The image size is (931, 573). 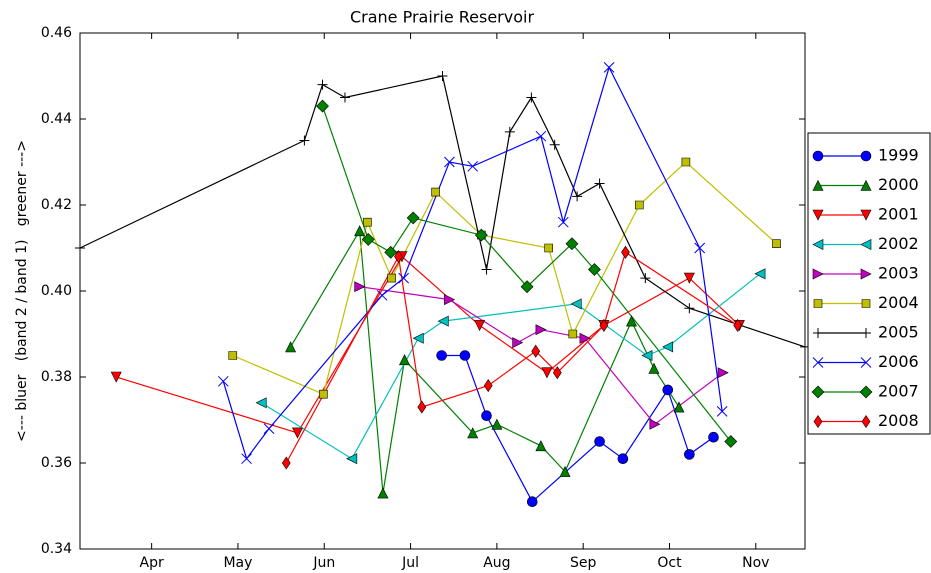 I want to click on x-tick-label: Apr, so click(x=152, y=563).